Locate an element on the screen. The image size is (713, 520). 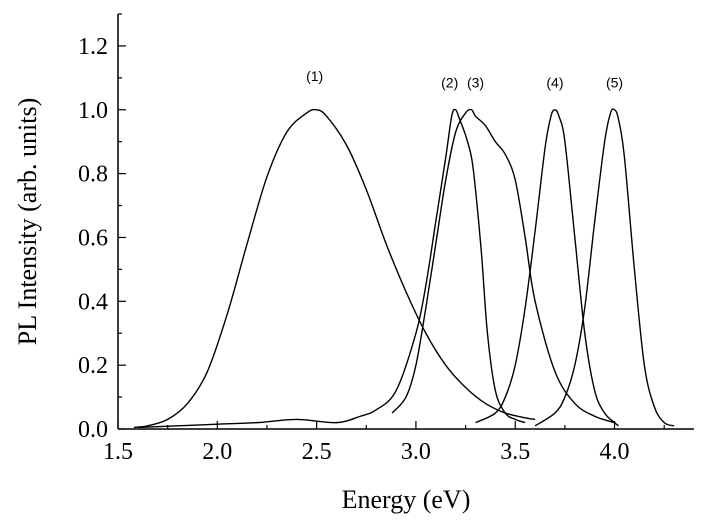
y-tick-label: 0.4 is located at coordinates (93, 302).